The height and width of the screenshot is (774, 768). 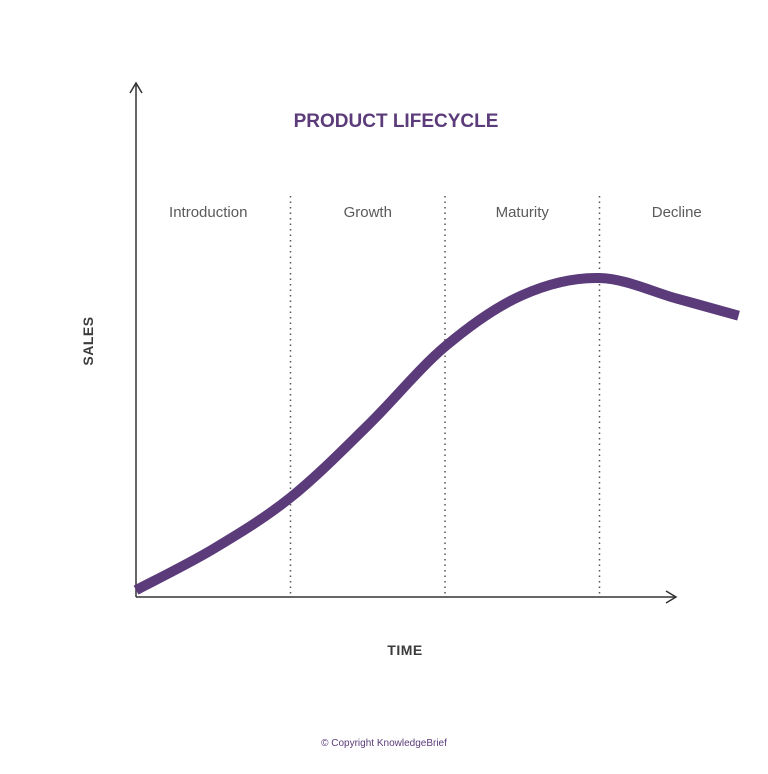 What do you see at coordinates (368, 212) in the screenshot?
I see `stage-label-growth: Growth` at bounding box center [368, 212].